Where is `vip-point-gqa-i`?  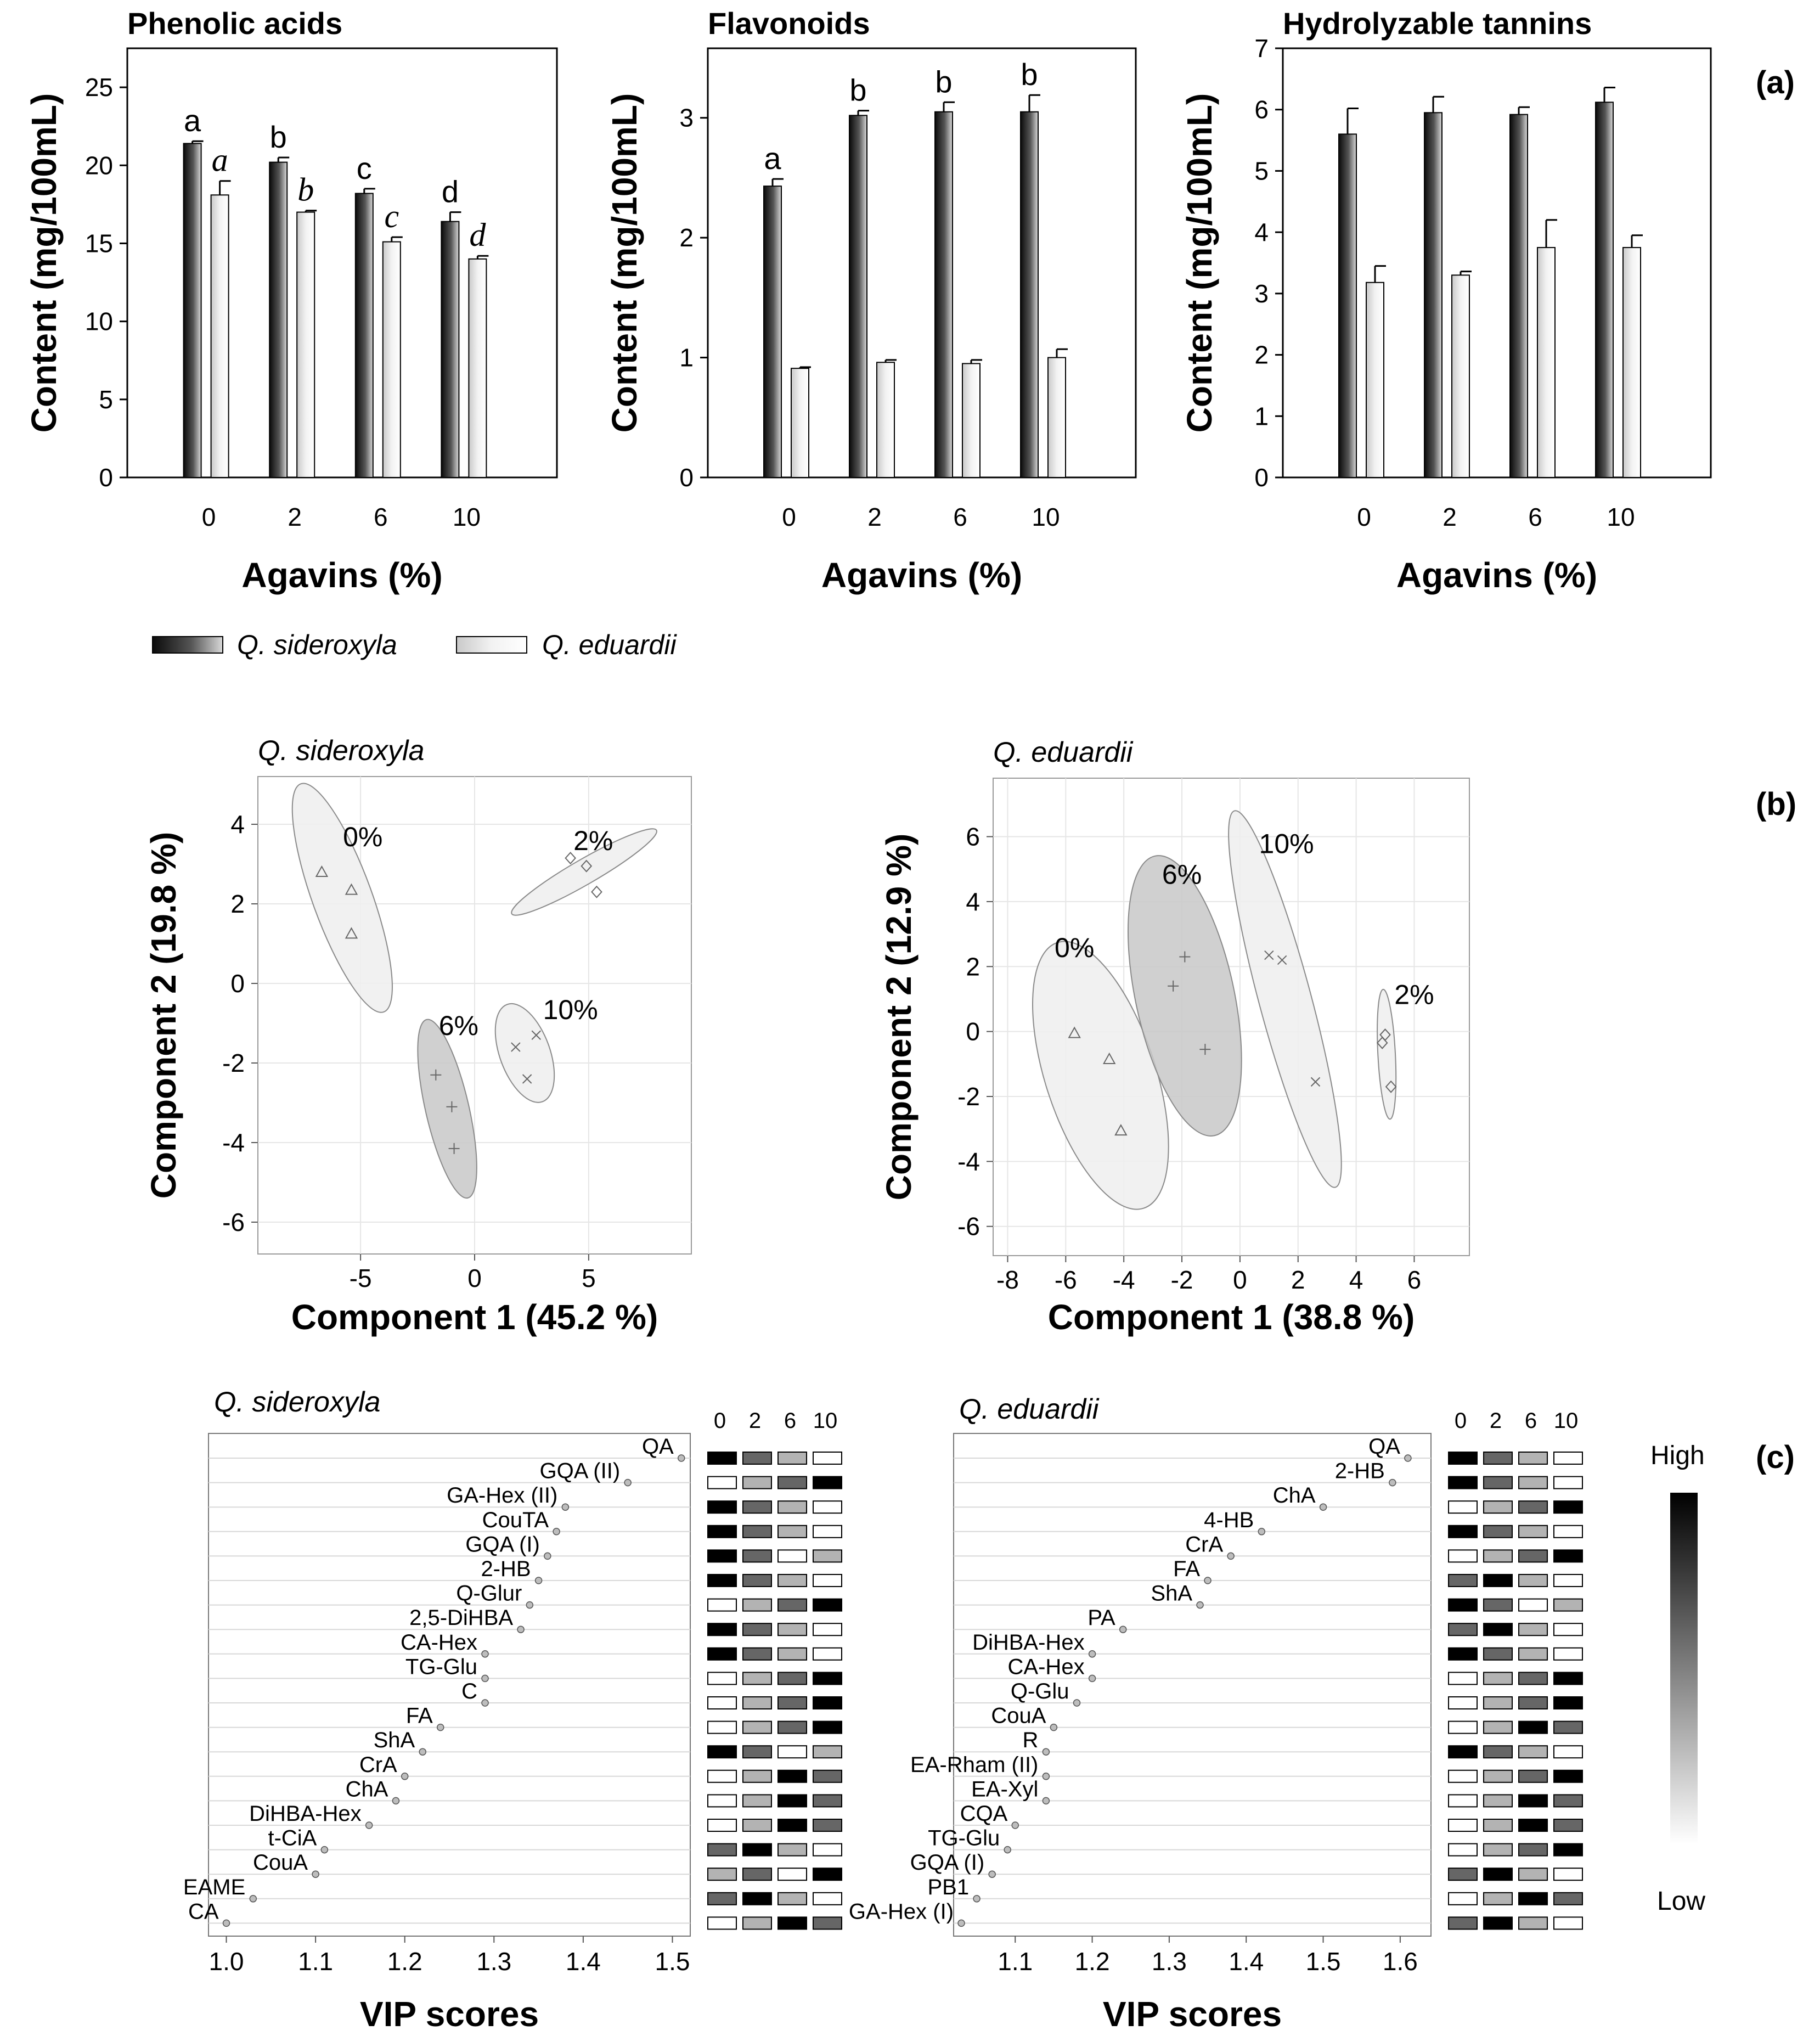
vip-point-gqa-i is located at coordinates (547, 1556).